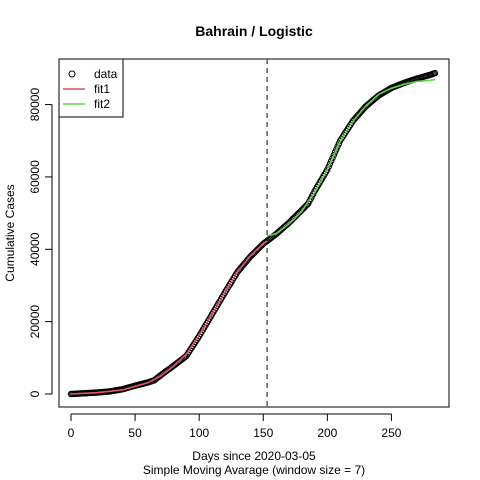 Image resolution: width=480 pixels, height=480 pixels. I want to click on x-tick-label: 200, so click(327, 433).